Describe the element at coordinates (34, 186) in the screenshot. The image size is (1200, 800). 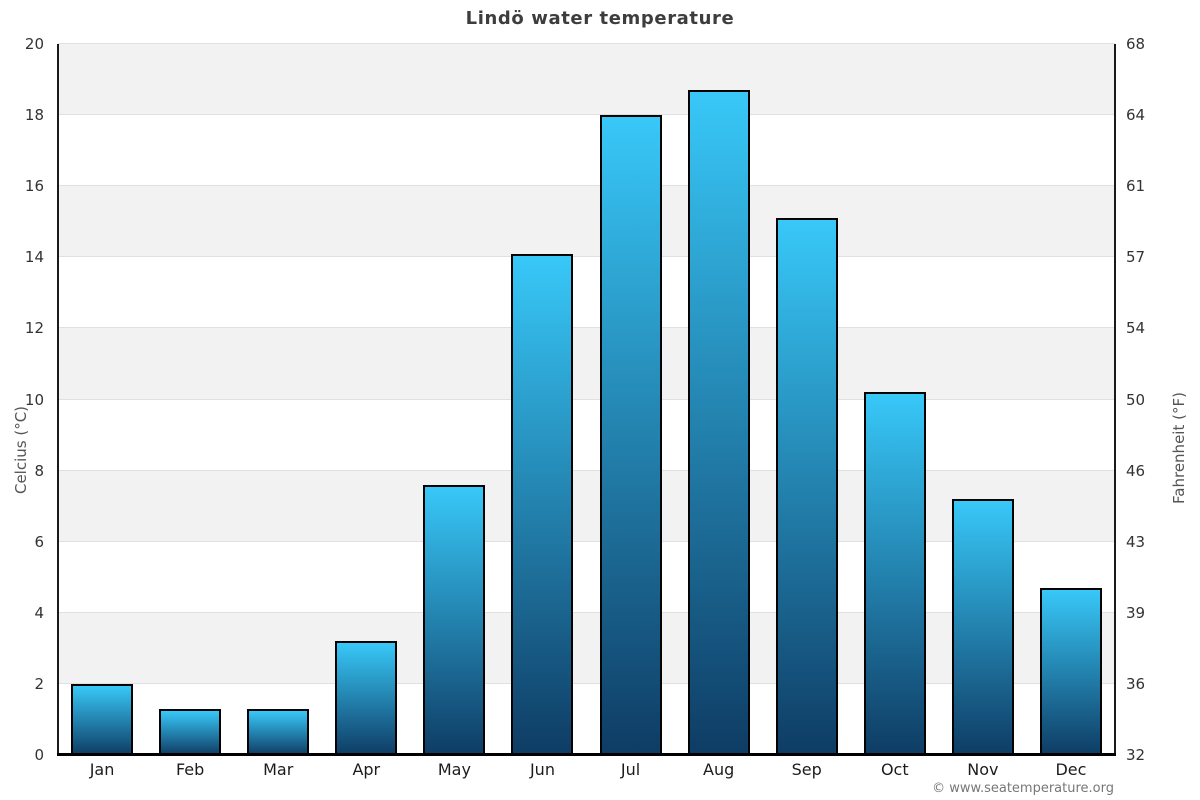
I see `celsius-tick-16: 16` at that location.